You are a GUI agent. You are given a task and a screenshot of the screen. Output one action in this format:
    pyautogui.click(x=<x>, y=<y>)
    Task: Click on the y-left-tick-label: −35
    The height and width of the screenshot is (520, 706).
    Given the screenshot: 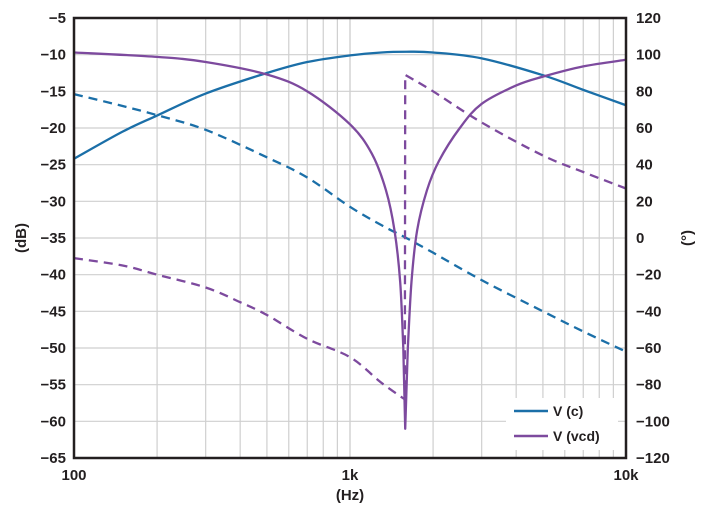 What is the action you would take?
    pyautogui.click(x=53, y=238)
    